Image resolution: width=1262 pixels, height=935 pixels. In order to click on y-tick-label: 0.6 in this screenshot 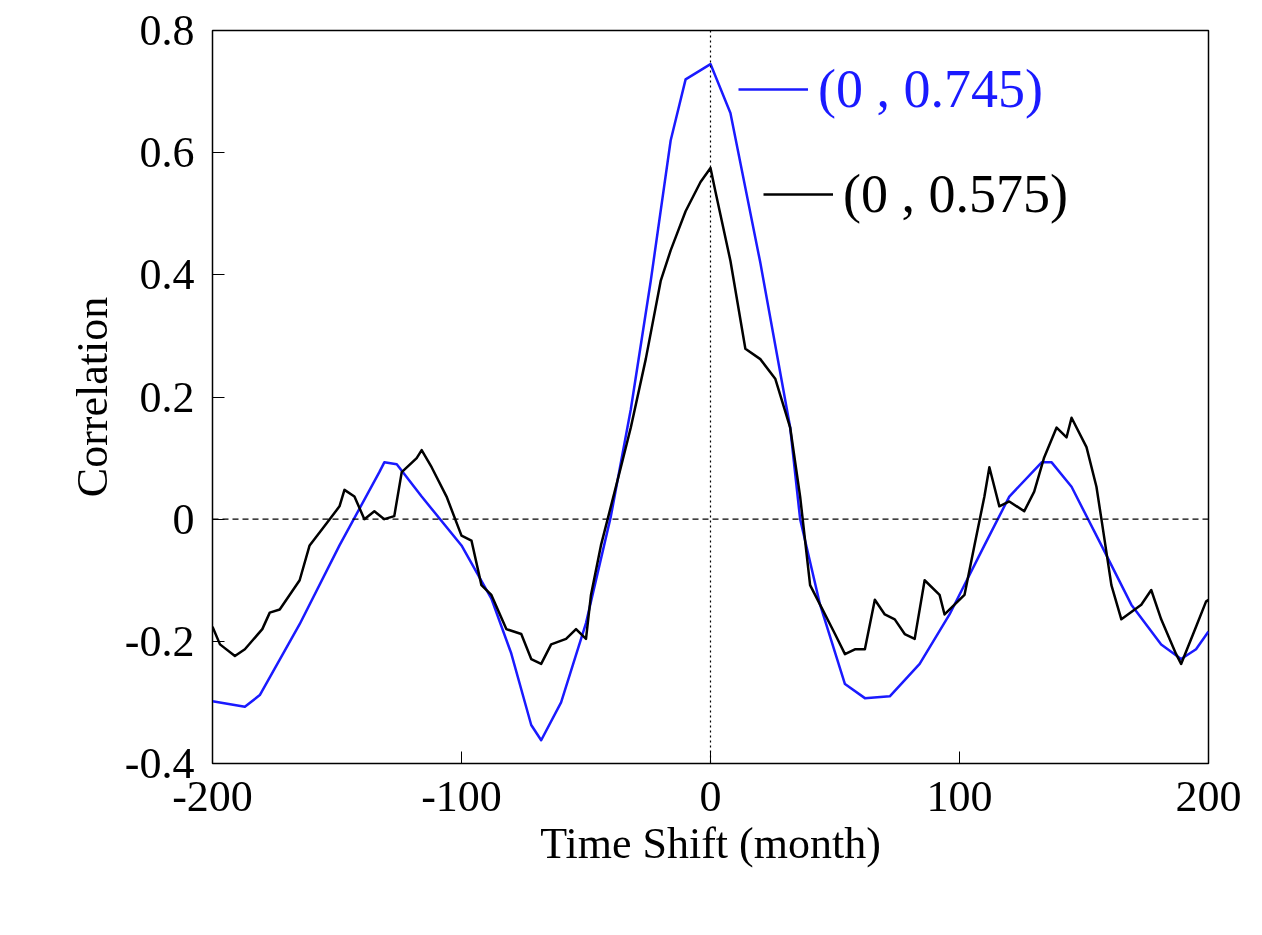, I will do `click(167, 153)`.